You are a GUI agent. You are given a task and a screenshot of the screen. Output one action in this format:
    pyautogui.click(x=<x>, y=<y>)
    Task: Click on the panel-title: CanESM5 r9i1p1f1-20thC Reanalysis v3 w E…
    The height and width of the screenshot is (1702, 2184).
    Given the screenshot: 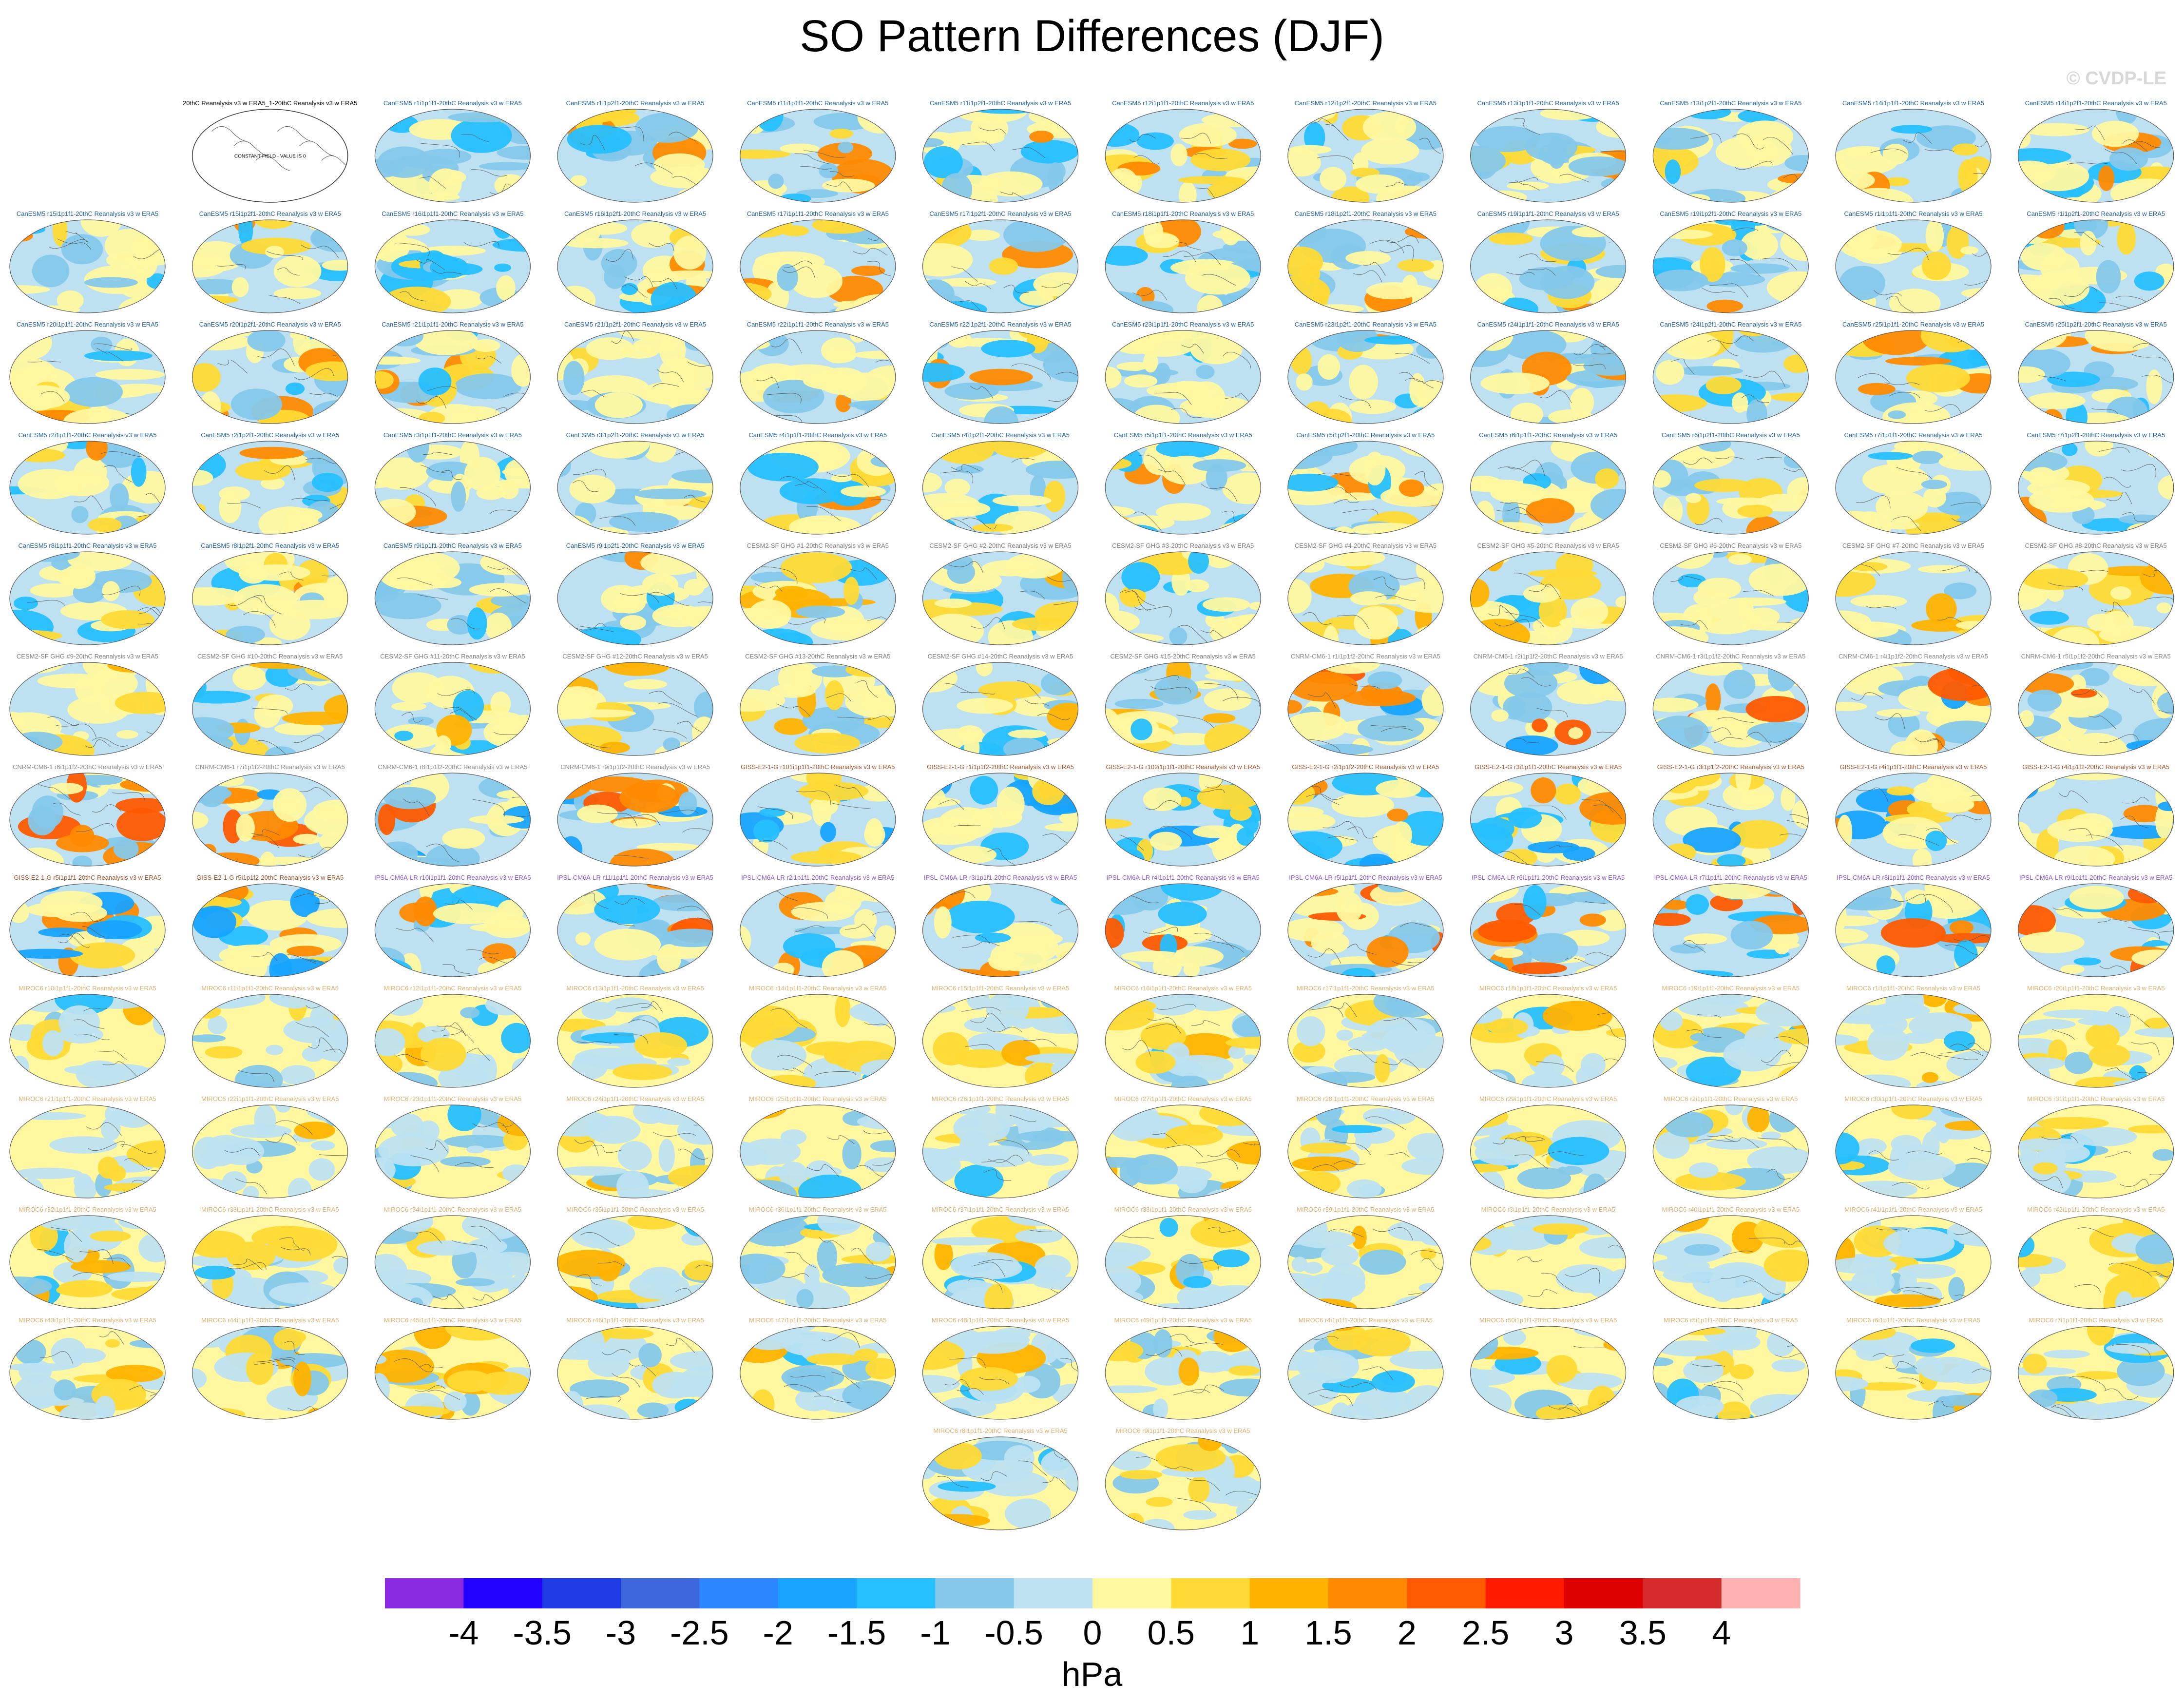 What is the action you would take?
    pyautogui.click(x=452, y=546)
    